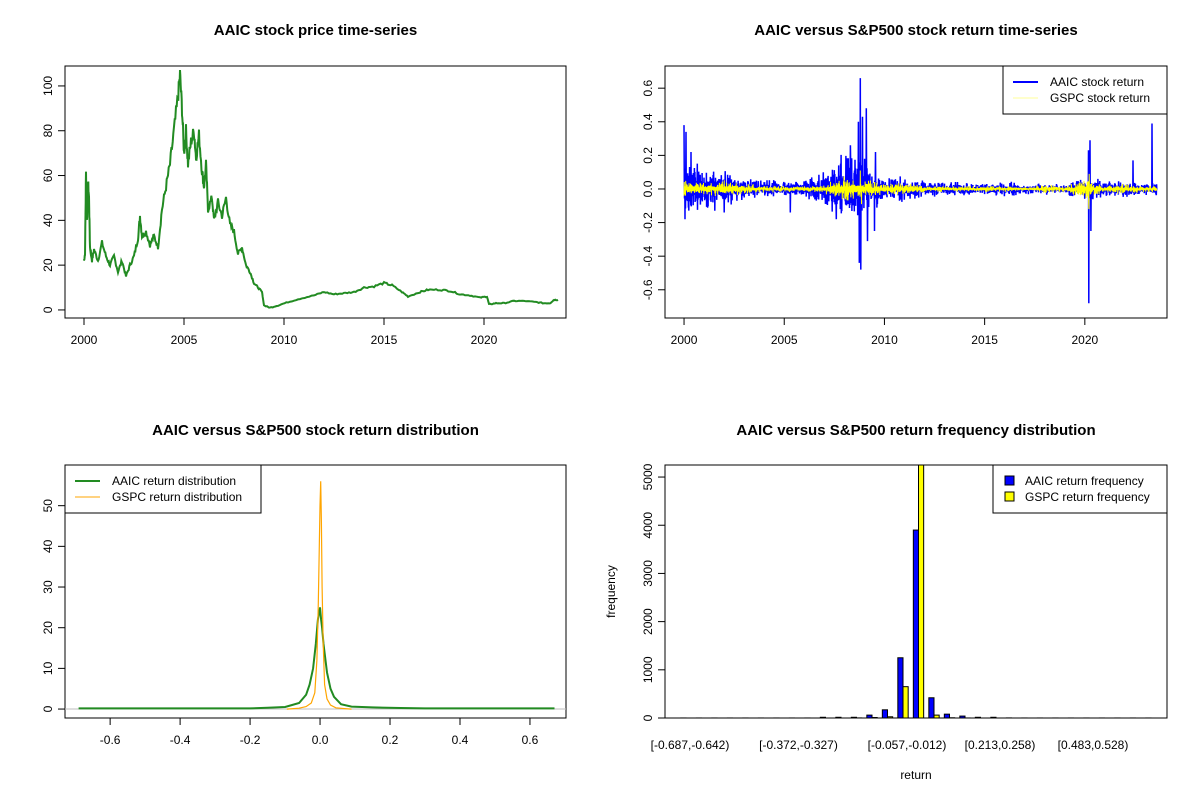 This screenshot has width=1200, height=800. Describe the element at coordinates (1093, 745) in the screenshot. I see `x-tick-label: [0.483,0.528)` at that location.